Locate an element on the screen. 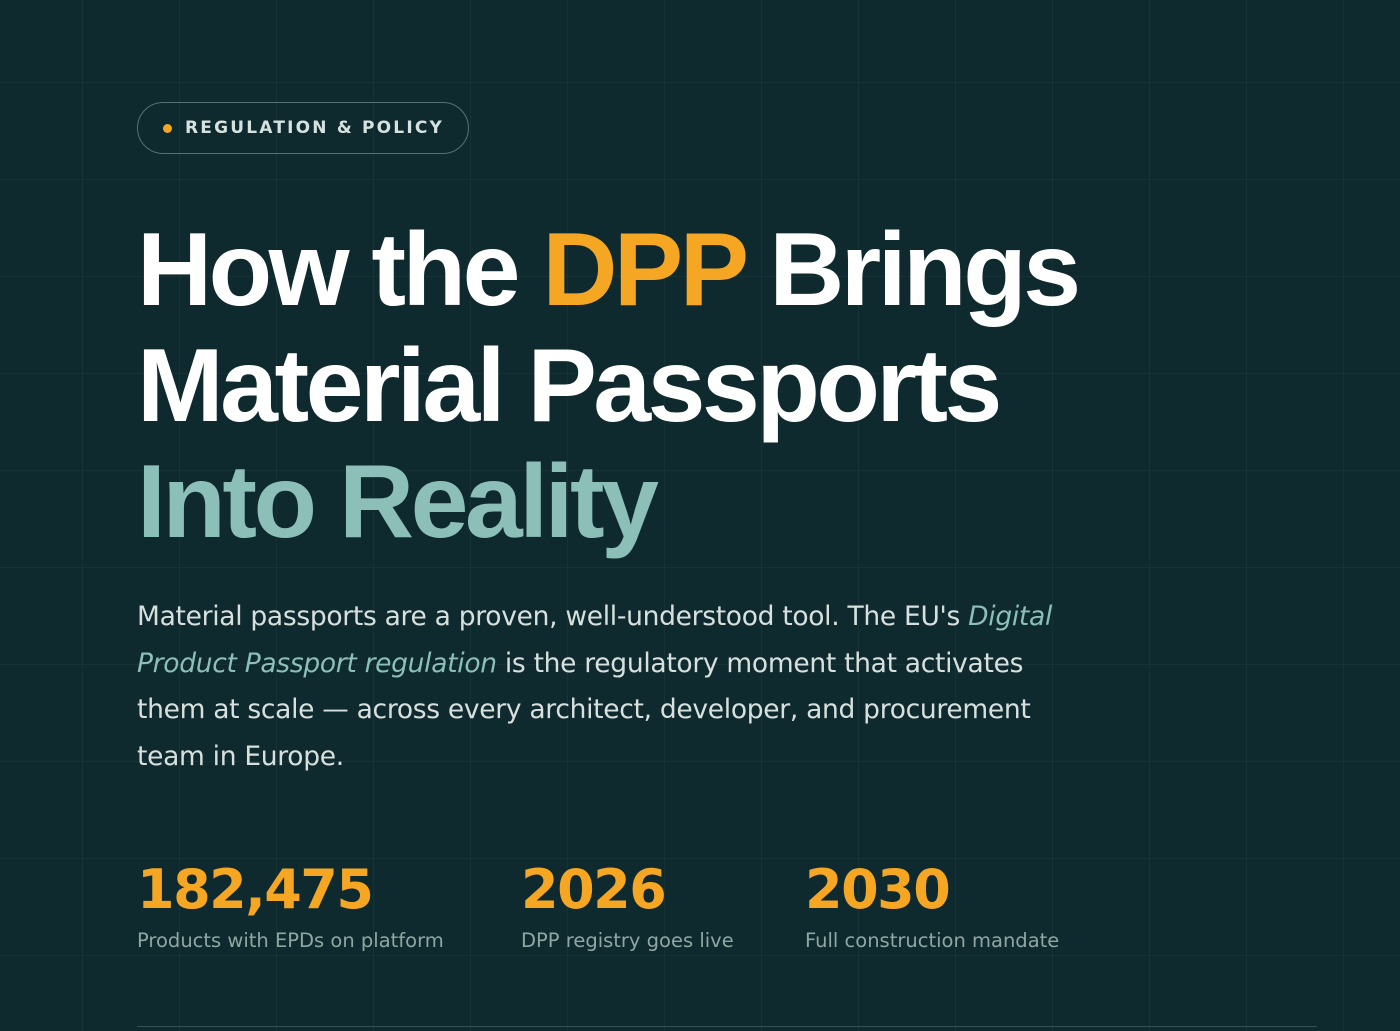 Image resolution: width=1400 pixels, height=1031 pixels. stat-label: Full construction mandate is located at coordinates (932, 940).